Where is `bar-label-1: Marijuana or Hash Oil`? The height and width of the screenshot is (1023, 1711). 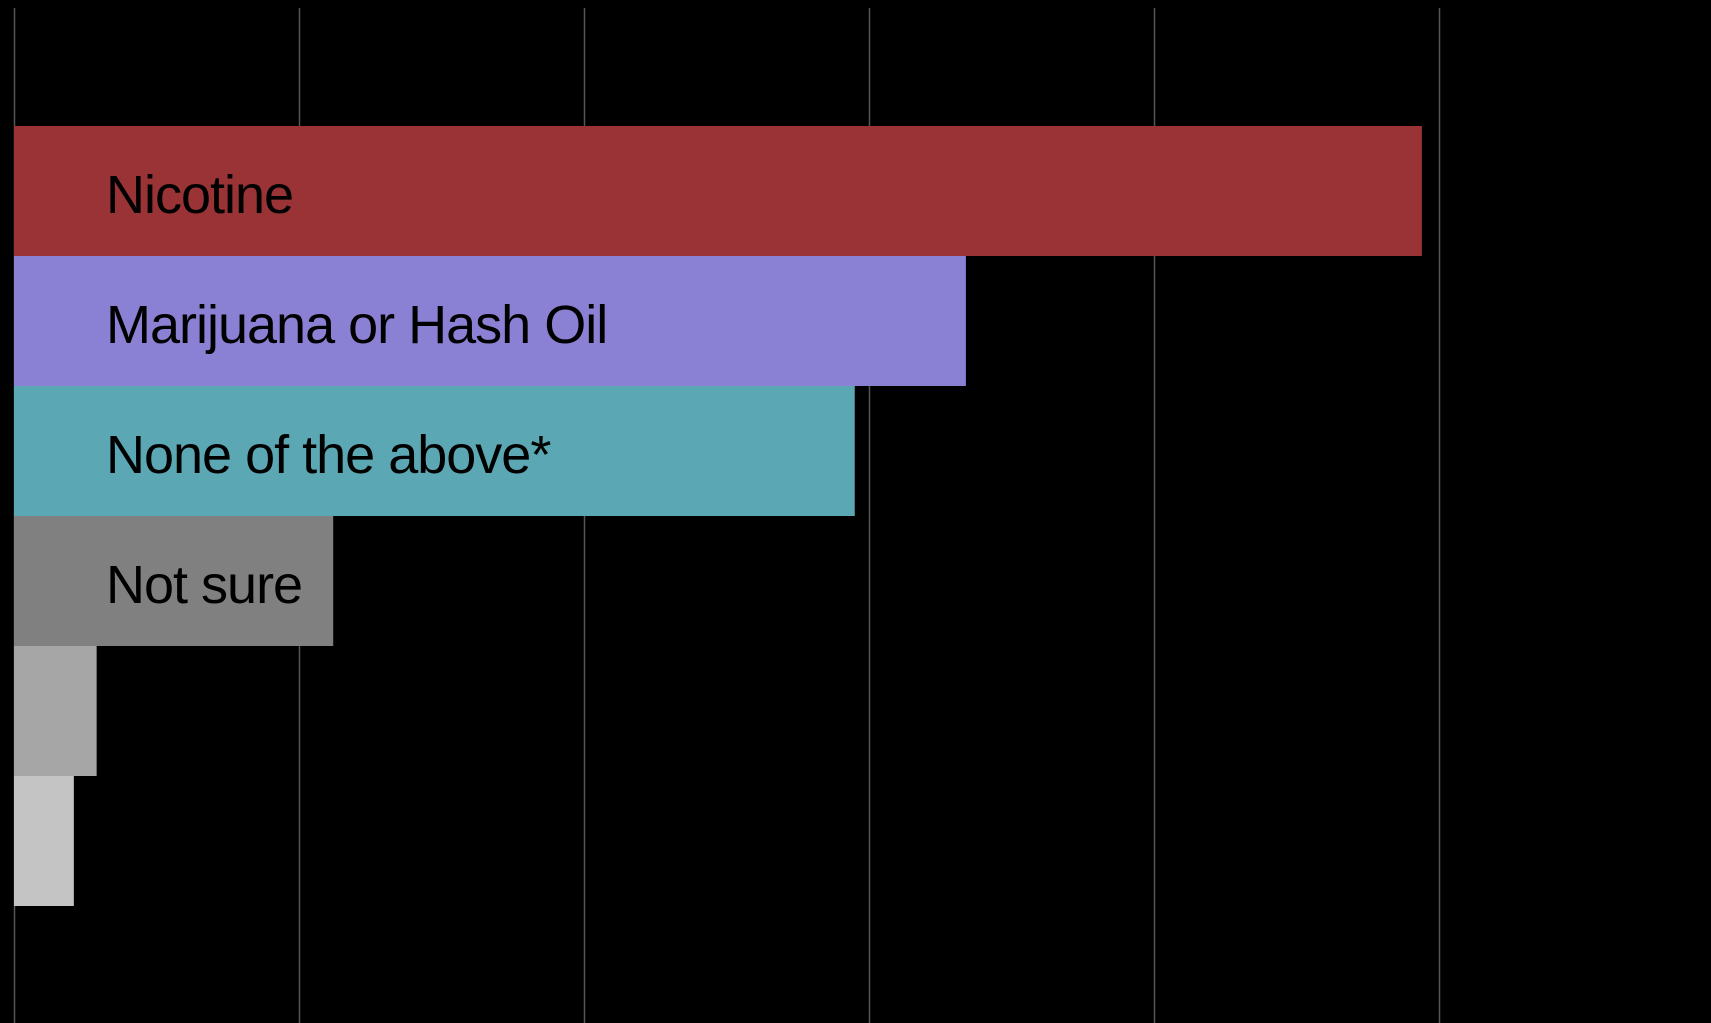
bar-label-1: Marijuana or Hash Oil is located at coordinates (356, 325).